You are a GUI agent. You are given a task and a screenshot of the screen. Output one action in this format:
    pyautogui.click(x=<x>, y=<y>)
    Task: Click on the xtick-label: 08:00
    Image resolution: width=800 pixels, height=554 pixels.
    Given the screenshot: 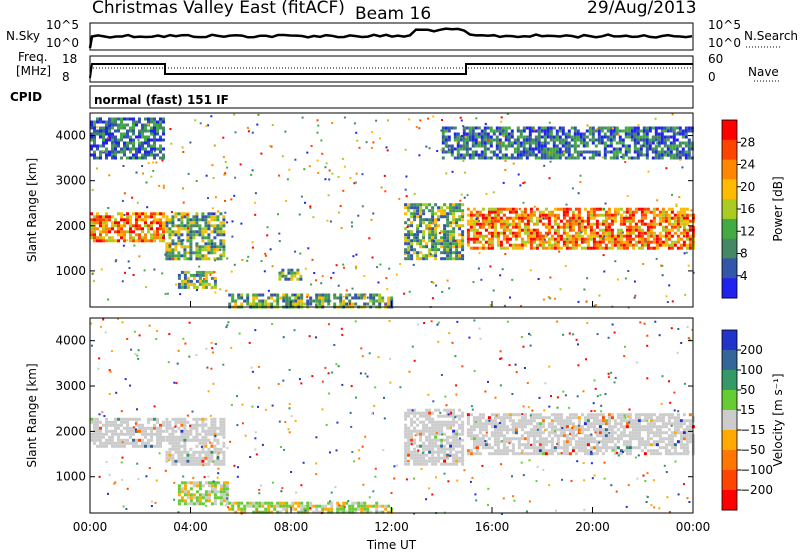 What is the action you would take?
    pyautogui.click(x=291, y=527)
    